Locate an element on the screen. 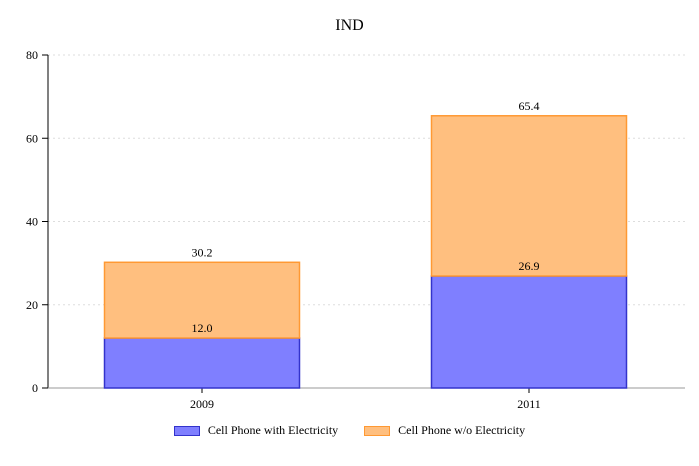 The width and height of the screenshot is (699, 466). legend-swatch-with-electricity is located at coordinates (186, 430).